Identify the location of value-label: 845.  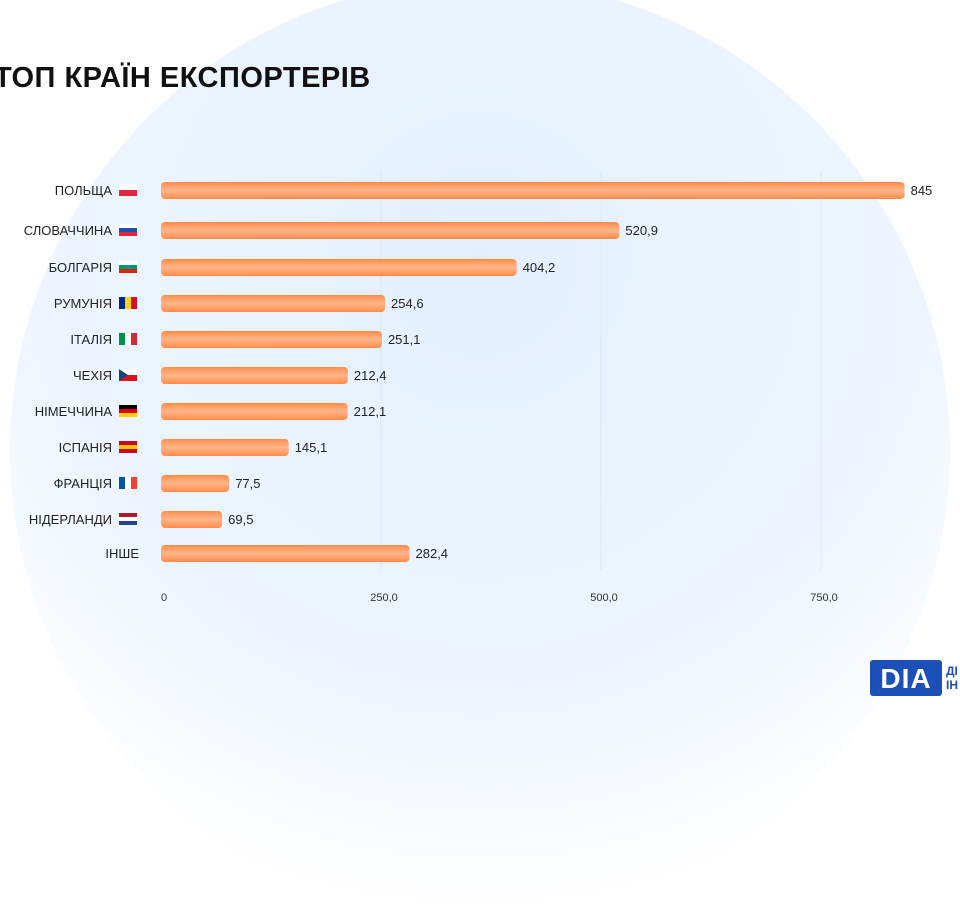
(922, 190).